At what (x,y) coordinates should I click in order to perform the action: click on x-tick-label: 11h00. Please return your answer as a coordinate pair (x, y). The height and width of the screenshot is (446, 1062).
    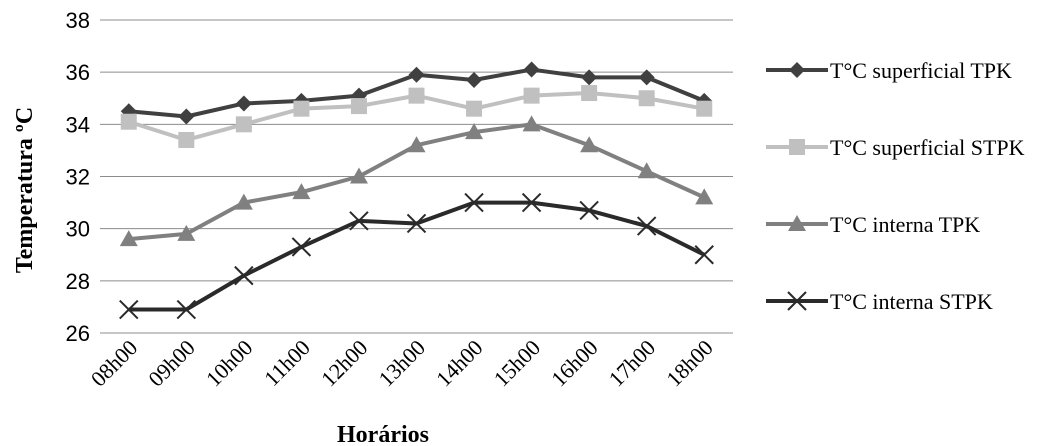
    Looking at the image, I should click on (287, 363).